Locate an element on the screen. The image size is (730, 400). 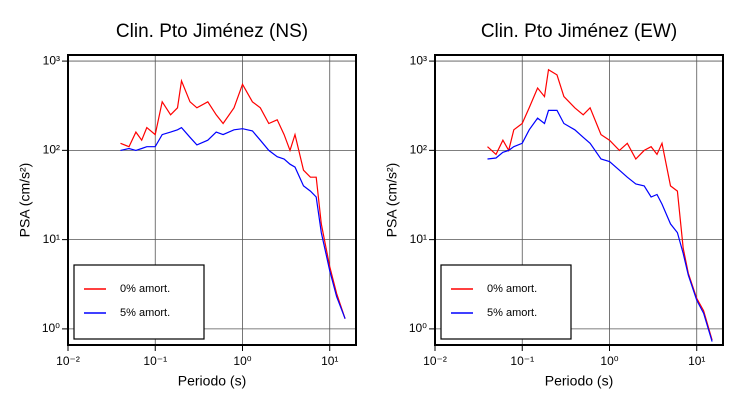
chart-title: Clin. Pto Jiménez (EW) is located at coordinates (579, 31).